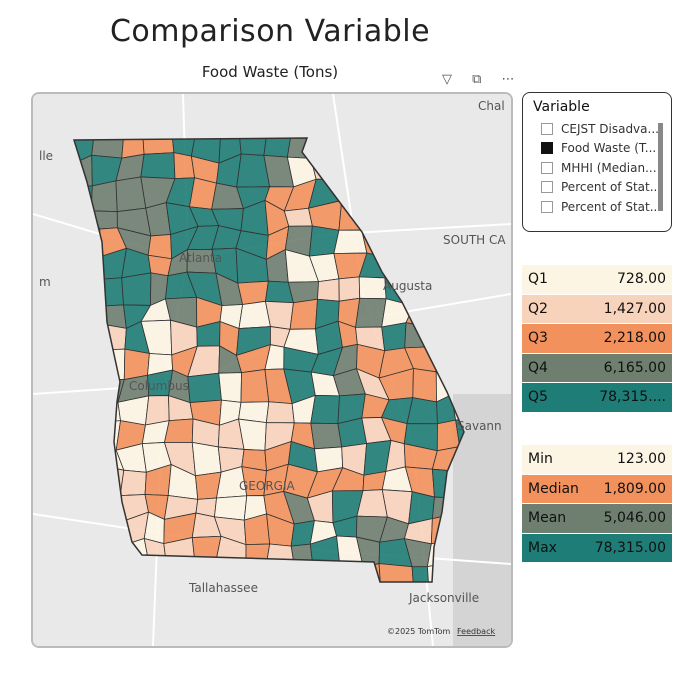 The width and height of the screenshot is (700, 673). Describe the element at coordinates (267, 486) in the screenshot. I see `map-label: GEORGIA` at that location.